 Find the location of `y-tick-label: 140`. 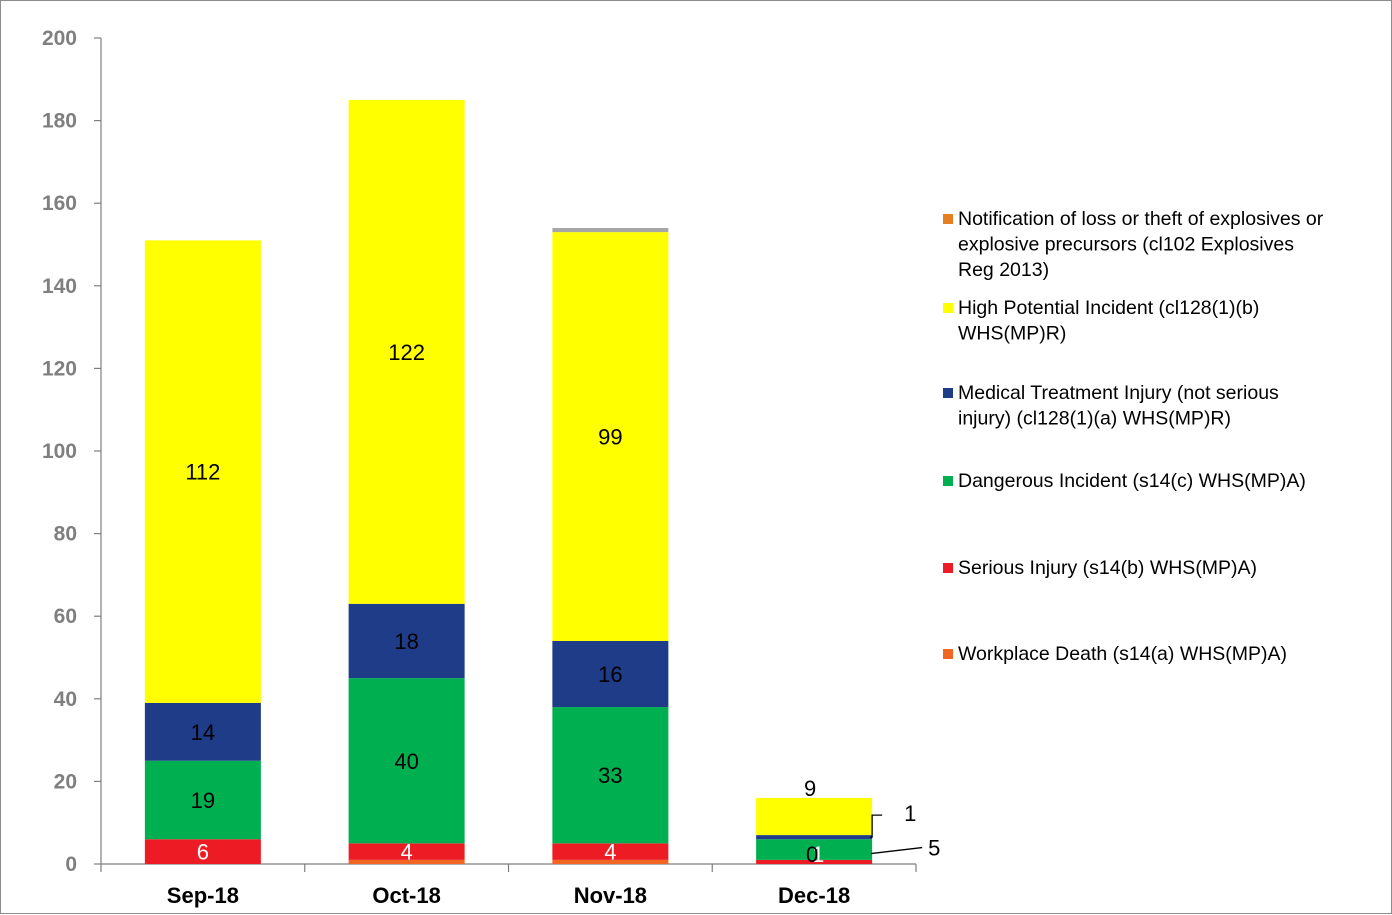

y-tick-label: 140 is located at coordinates (59, 286).